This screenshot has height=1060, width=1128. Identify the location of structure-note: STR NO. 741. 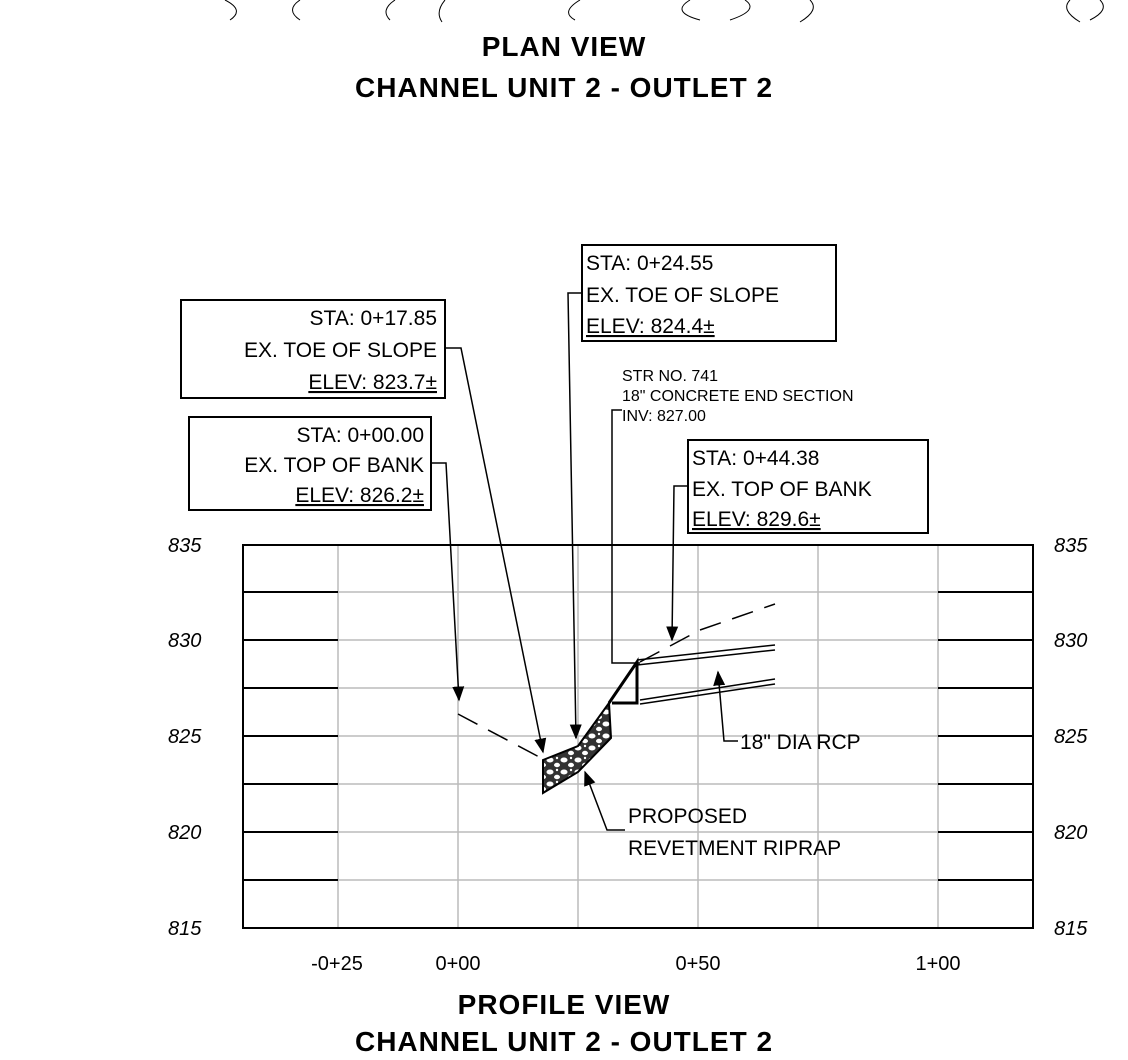
(670, 376).